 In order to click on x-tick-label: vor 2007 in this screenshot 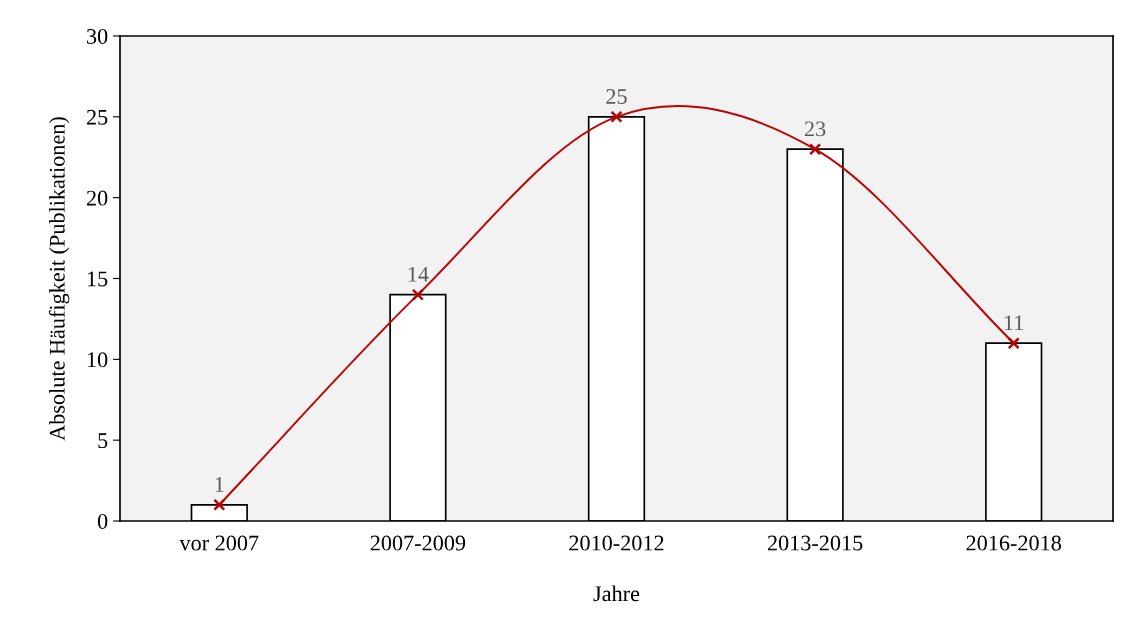, I will do `click(219, 543)`.